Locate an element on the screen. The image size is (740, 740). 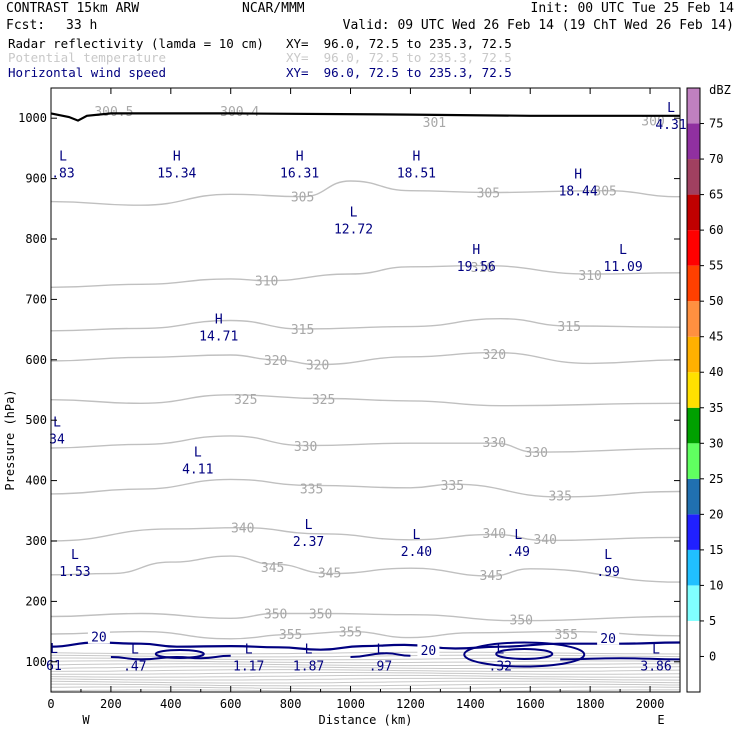
wind-contour-label: 20 is located at coordinates (429, 651).